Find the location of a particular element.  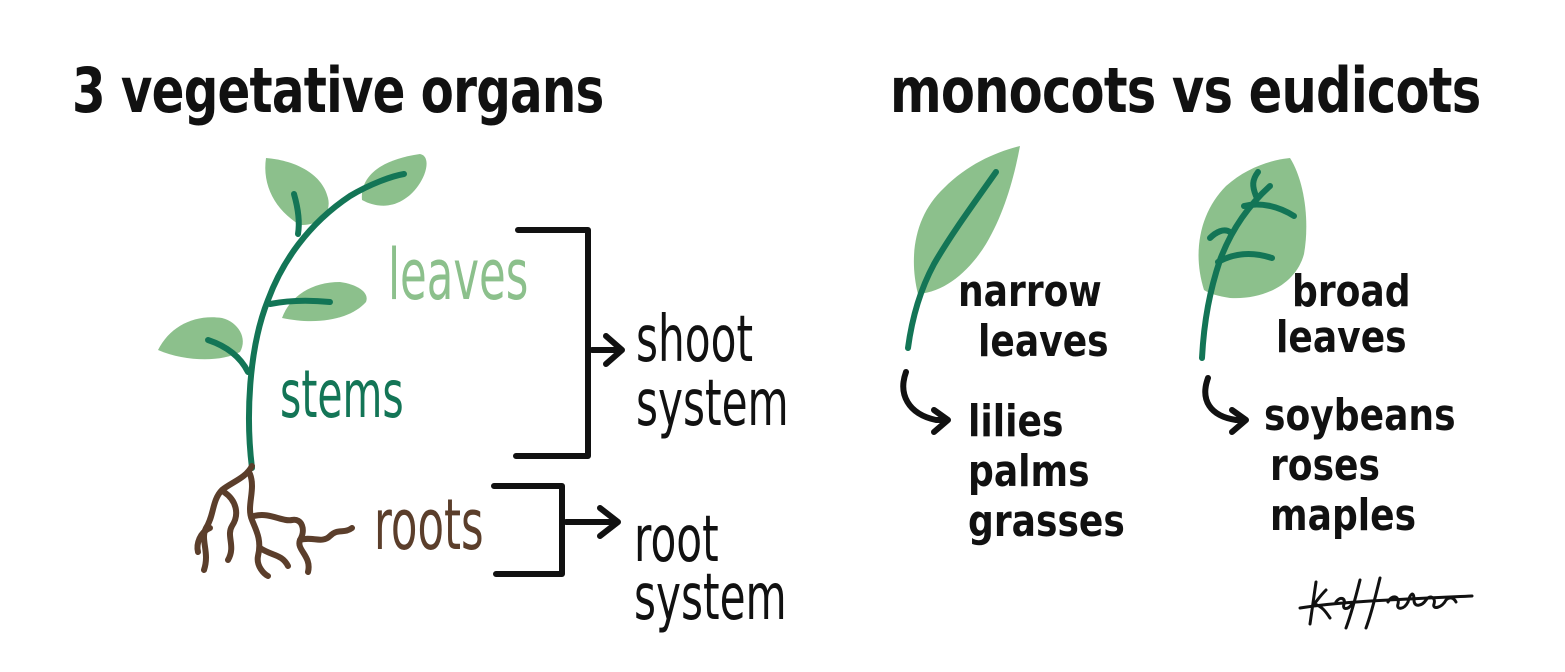

plant-stem-branch-top is located at coordinates (296, 214).